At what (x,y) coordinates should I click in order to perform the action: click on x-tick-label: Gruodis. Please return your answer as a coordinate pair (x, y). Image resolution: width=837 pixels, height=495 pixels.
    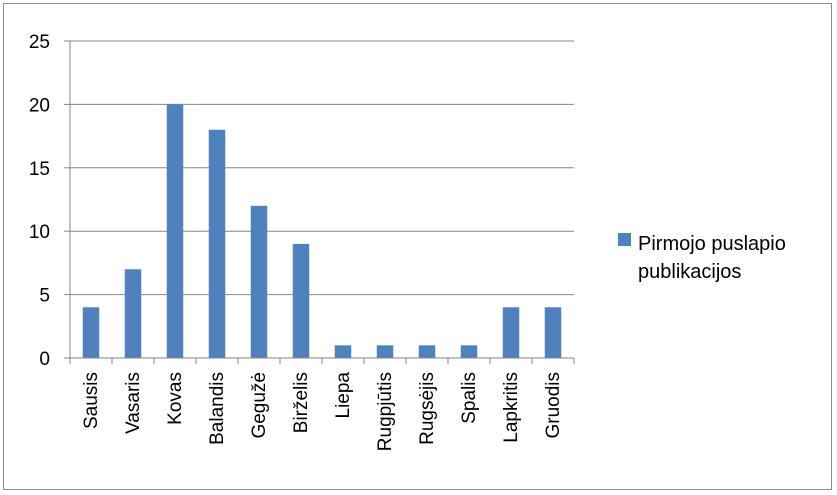
    Looking at the image, I should click on (553, 405).